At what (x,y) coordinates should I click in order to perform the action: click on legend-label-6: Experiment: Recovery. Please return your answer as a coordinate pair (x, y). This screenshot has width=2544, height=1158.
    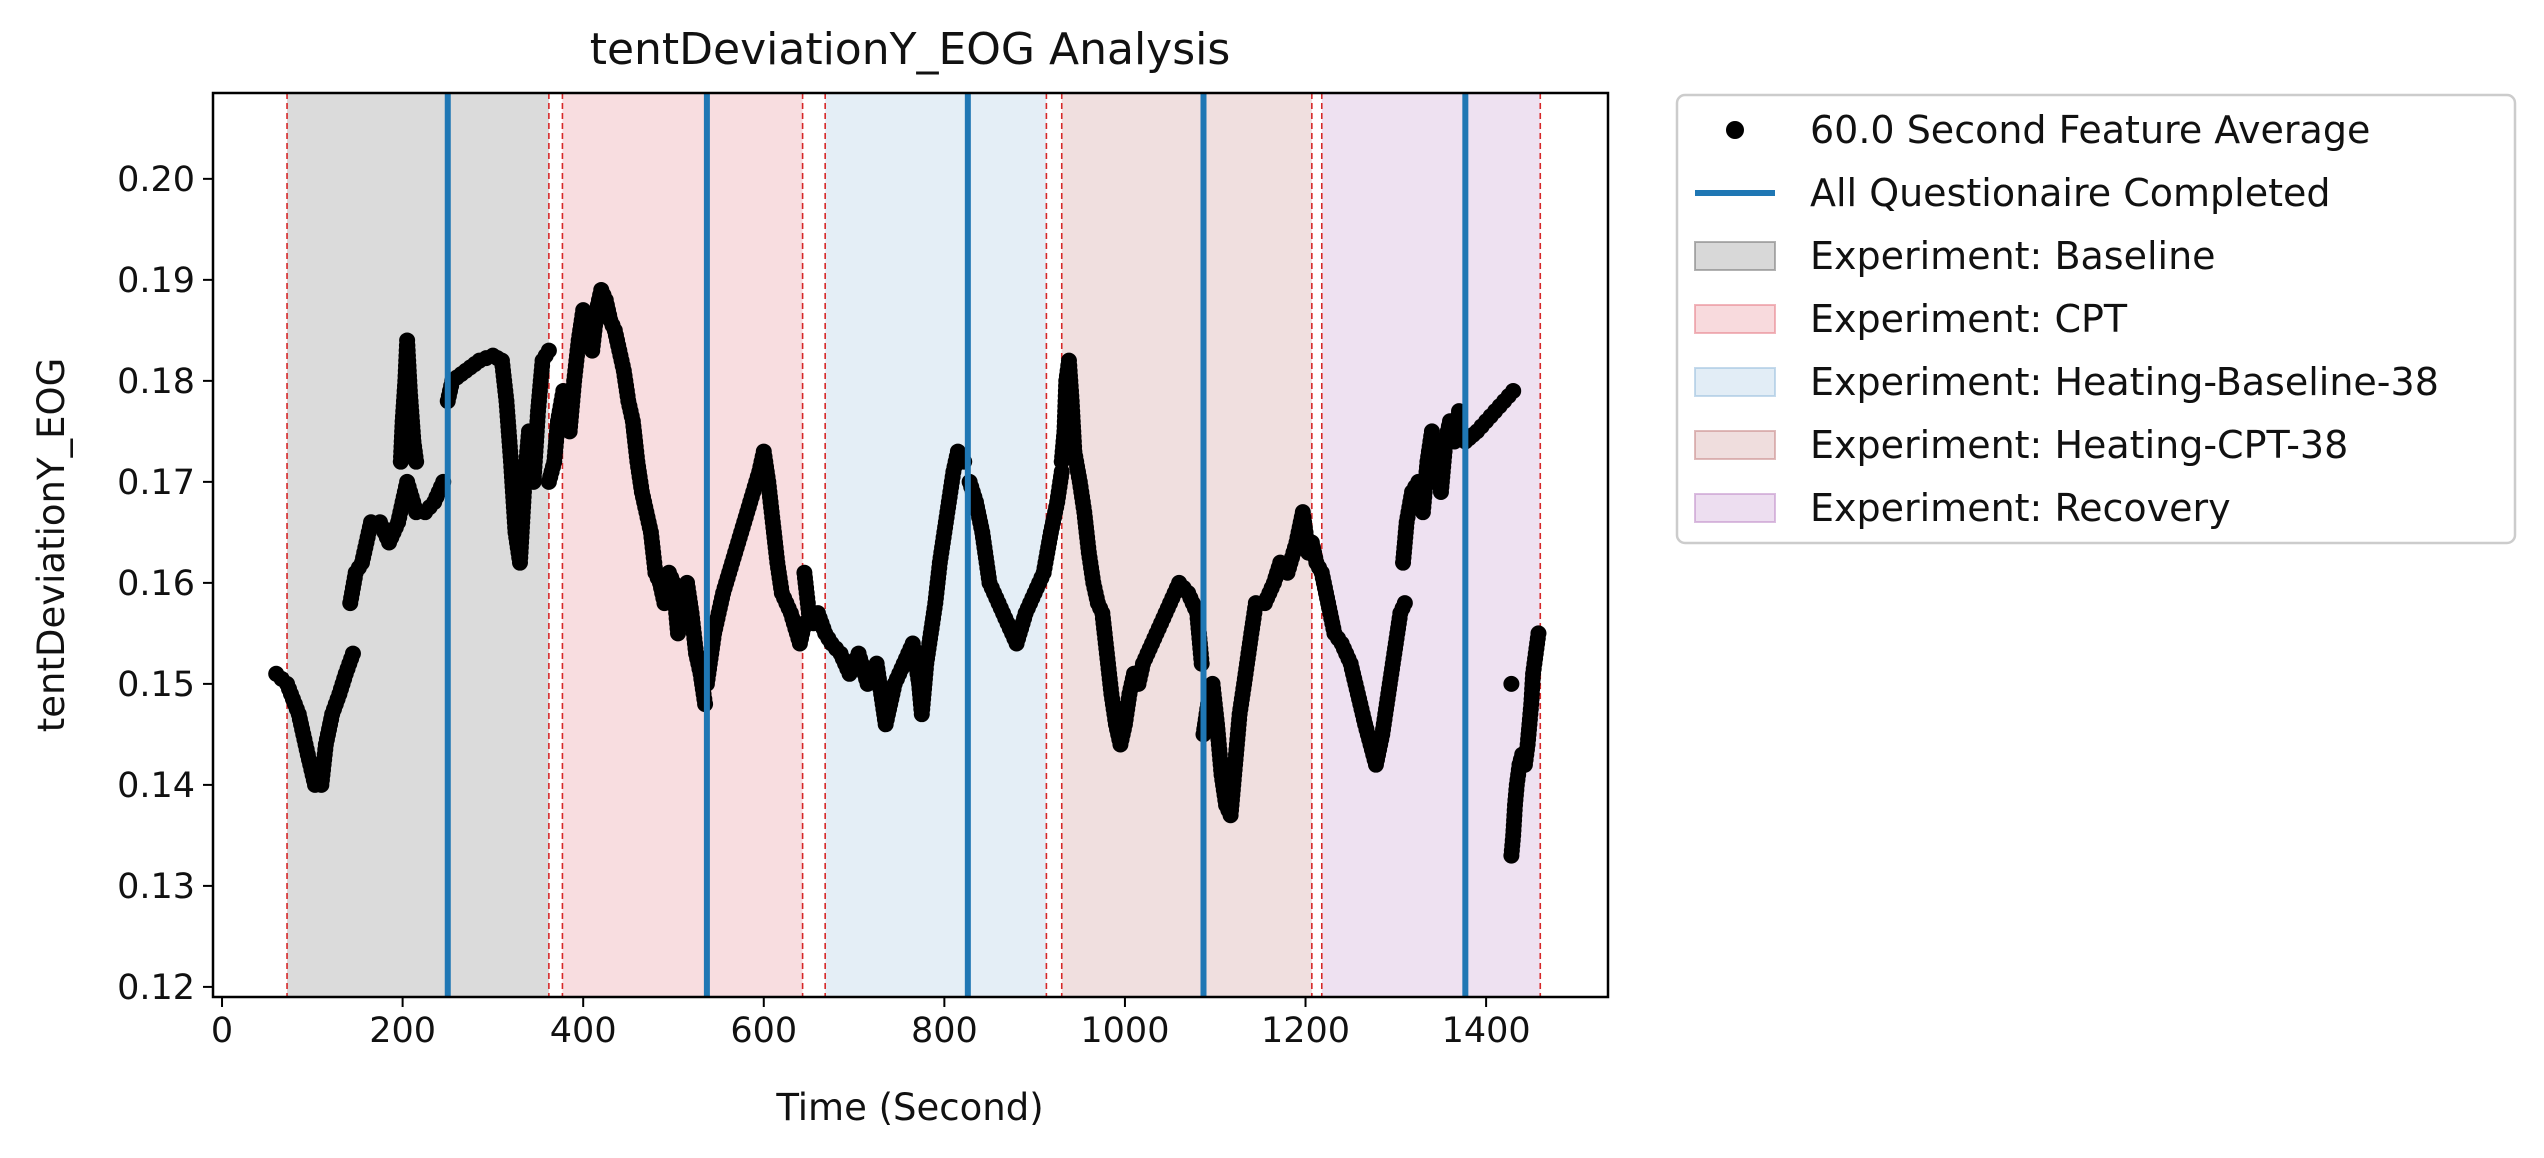
    Looking at the image, I should click on (2020, 508).